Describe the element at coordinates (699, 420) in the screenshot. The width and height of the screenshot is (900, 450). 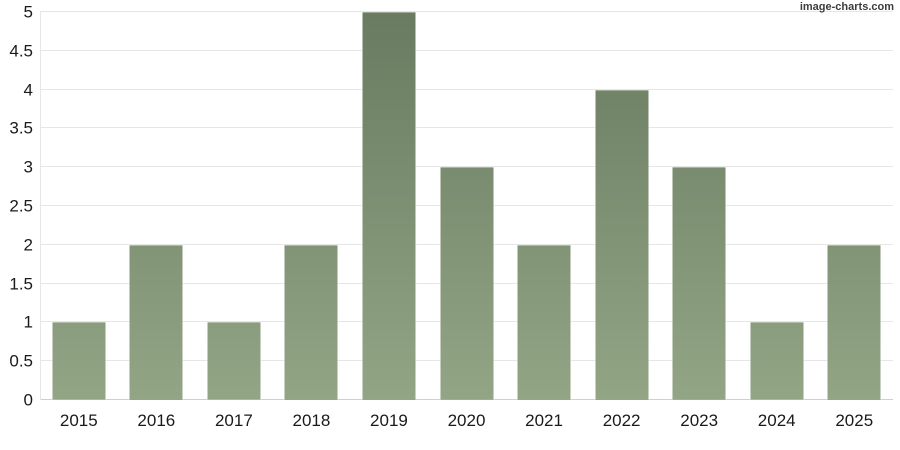
I see `x-axis-label: 2023` at that location.